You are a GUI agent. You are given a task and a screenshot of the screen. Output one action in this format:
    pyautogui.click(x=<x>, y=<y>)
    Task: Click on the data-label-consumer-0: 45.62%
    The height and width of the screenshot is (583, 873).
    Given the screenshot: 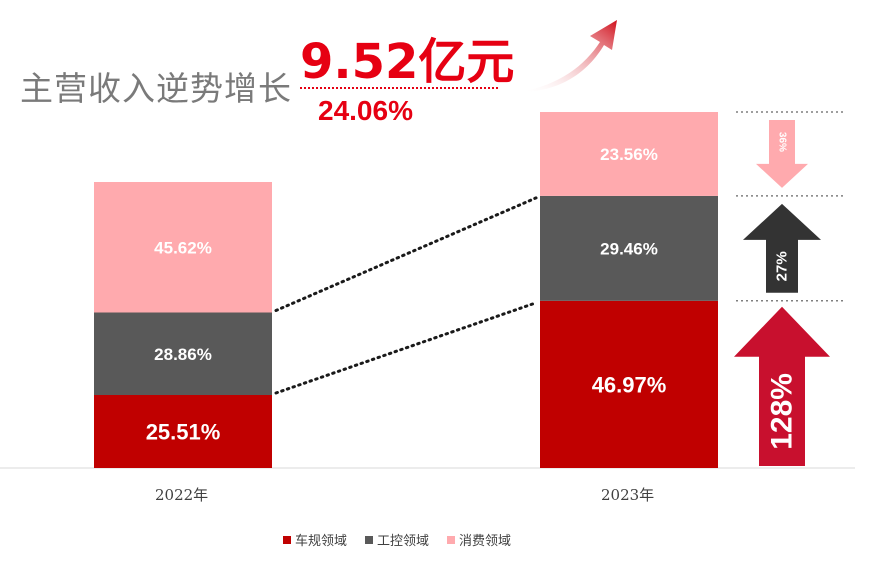 What is the action you would take?
    pyautogui.click(x=183, y=247)
    